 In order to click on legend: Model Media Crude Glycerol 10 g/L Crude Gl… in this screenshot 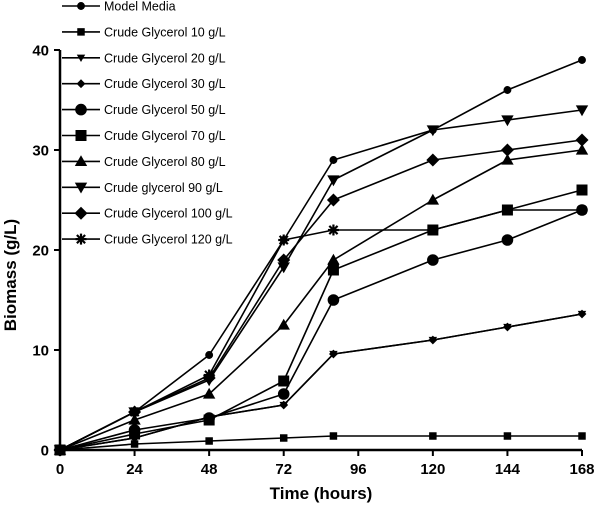, I will do `click(147, 123)`.